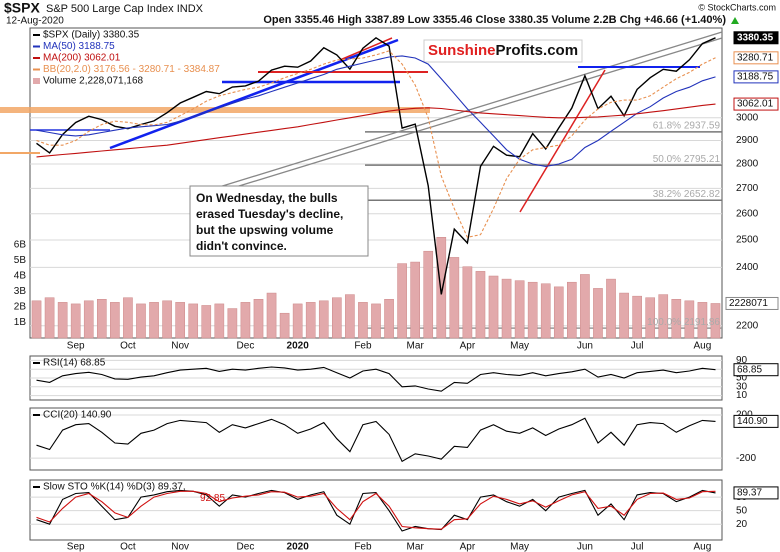 This screenshot has width=780, height=552. Describe the element at coordinates (82, 58) in the screenshot. I see `legend-entry: MA(200) 3062.01` at that location.